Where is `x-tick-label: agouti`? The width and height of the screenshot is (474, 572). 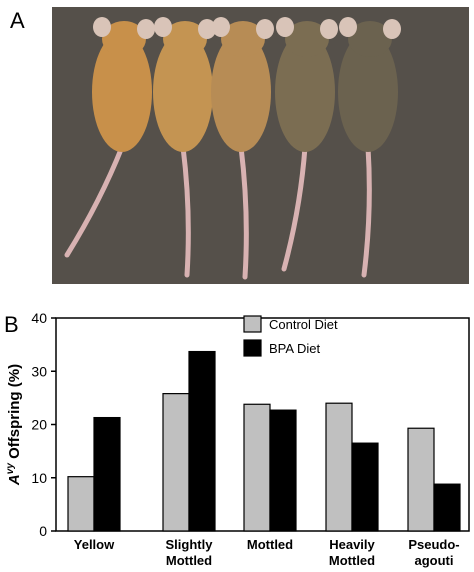 x-tick-label: agouti is located at coordinates (434, 560).